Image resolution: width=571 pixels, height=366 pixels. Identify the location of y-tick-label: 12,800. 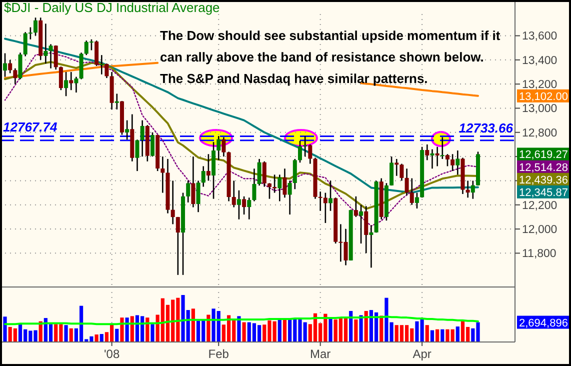
(540, 133).